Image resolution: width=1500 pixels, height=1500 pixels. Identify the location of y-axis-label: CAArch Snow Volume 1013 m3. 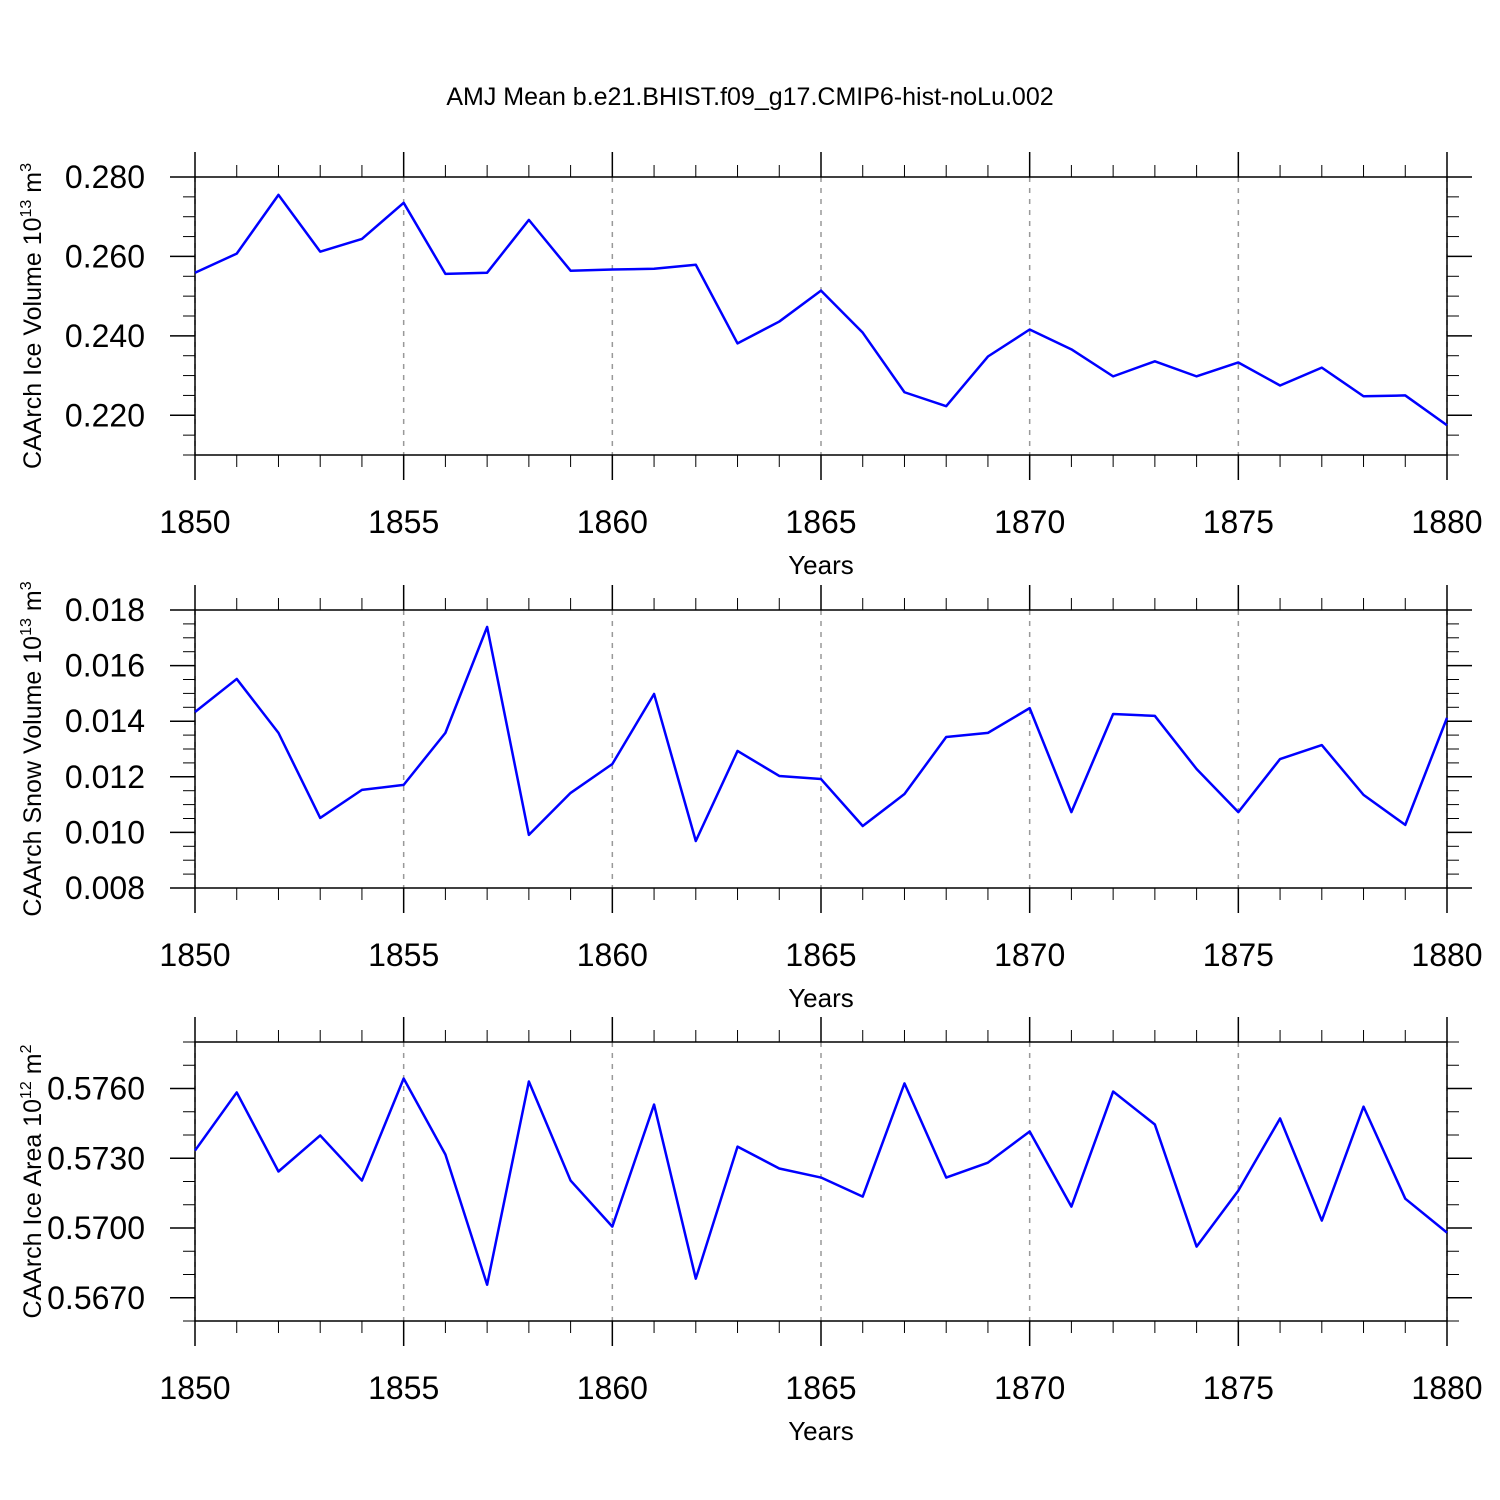
(32, 748).